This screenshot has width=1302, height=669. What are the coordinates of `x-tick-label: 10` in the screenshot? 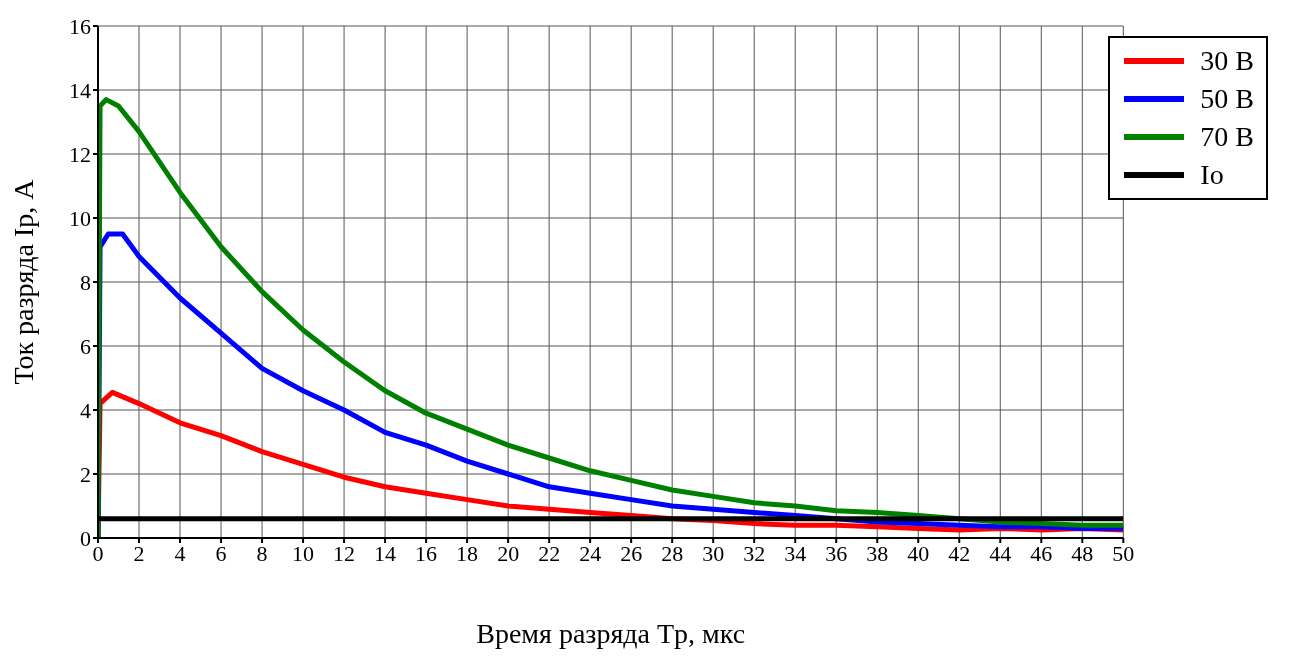 It's located at (303, 553).